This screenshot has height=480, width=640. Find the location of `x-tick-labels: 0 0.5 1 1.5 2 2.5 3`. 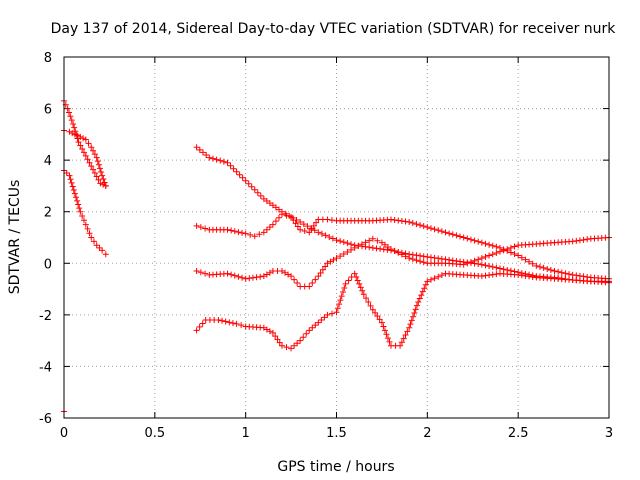

x-tick-labels: 0 0.5 1 1.5 2 2.5 3 is located at coordinates (336, 433).